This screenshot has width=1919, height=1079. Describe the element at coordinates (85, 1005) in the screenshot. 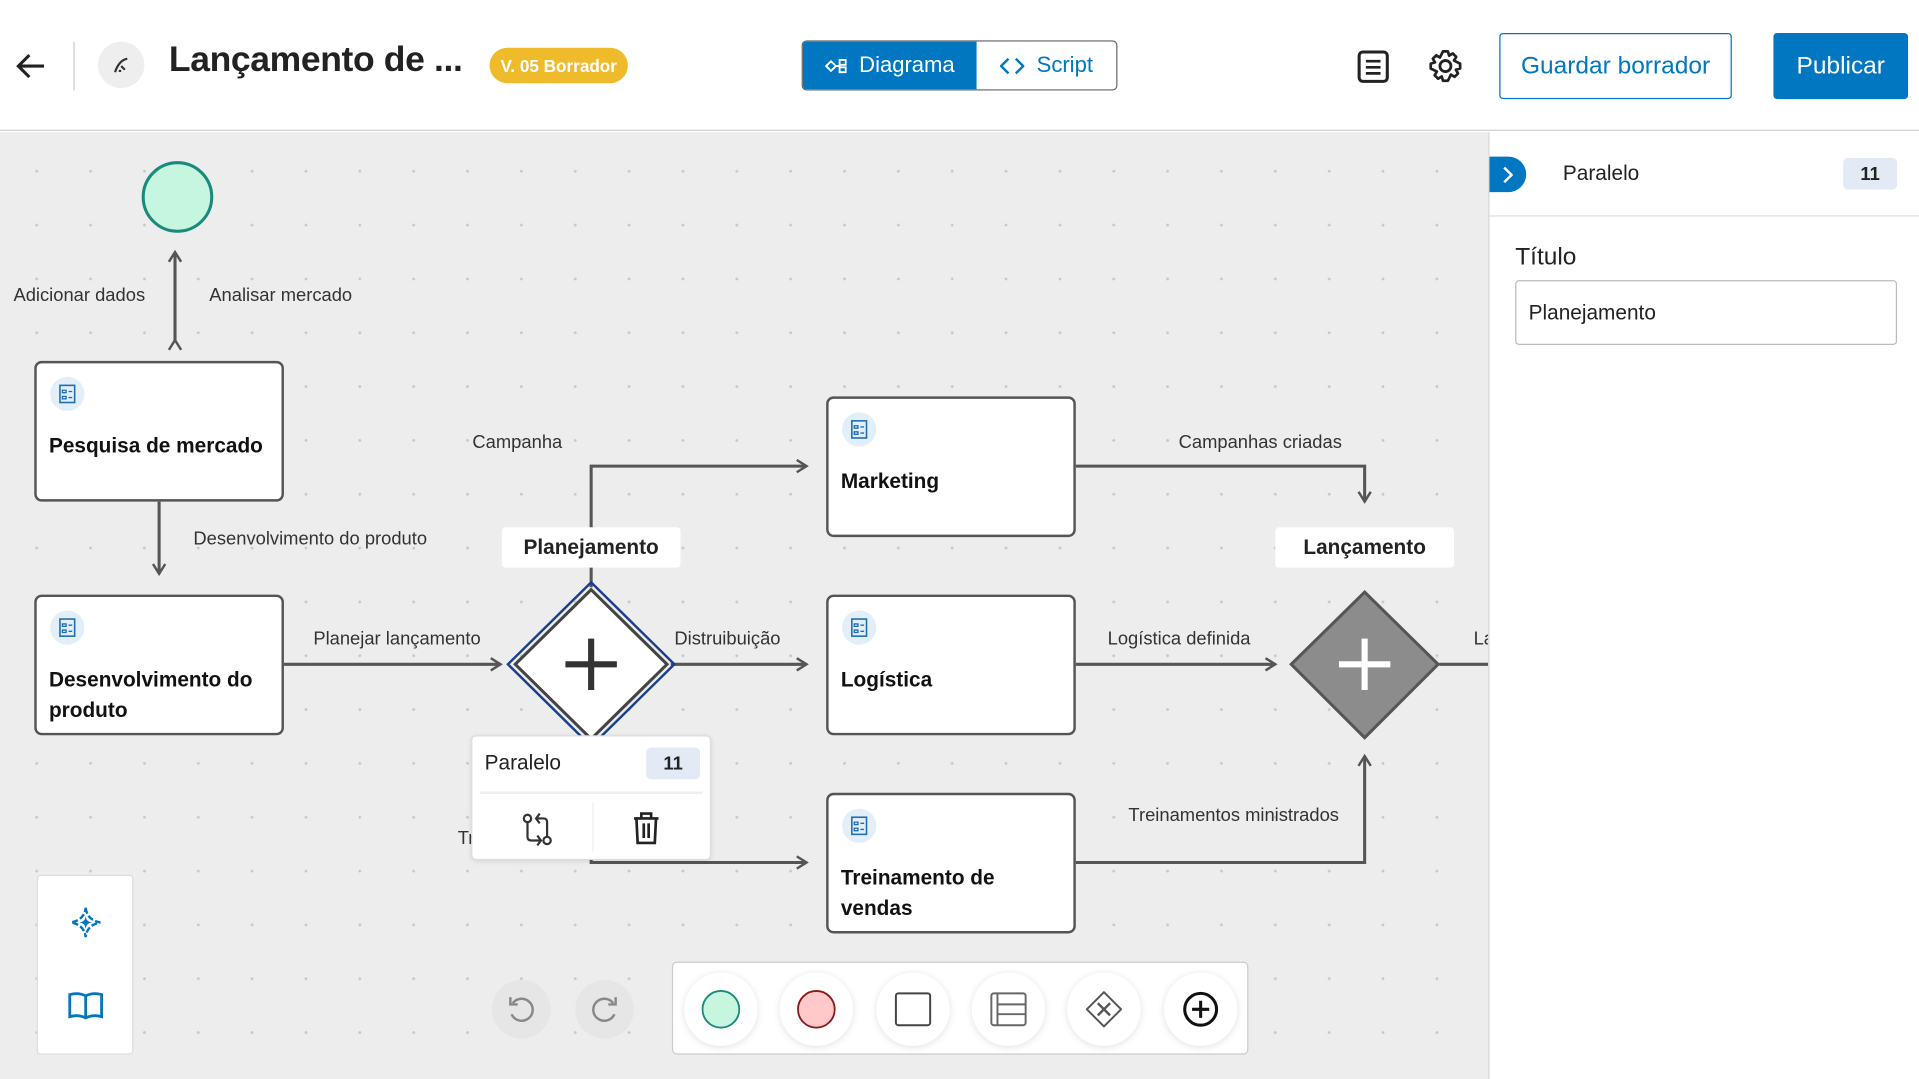

I see `book-icon` at that location.